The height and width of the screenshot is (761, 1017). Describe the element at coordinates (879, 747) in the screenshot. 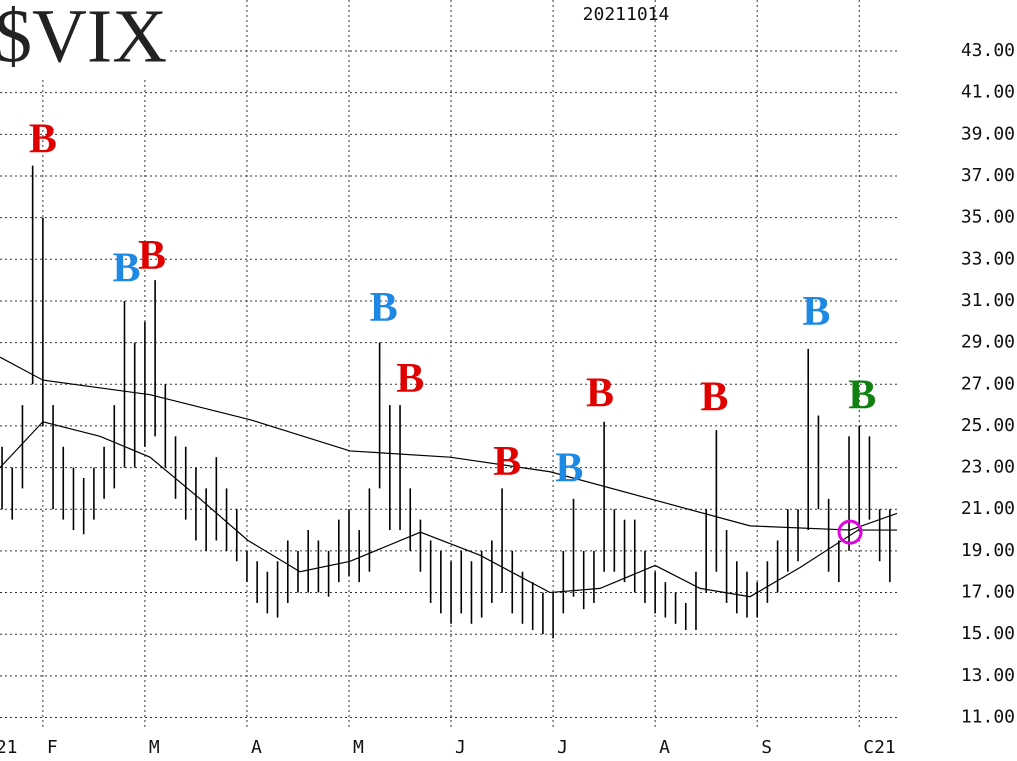

I see `x-tick-label: C21` at that location.